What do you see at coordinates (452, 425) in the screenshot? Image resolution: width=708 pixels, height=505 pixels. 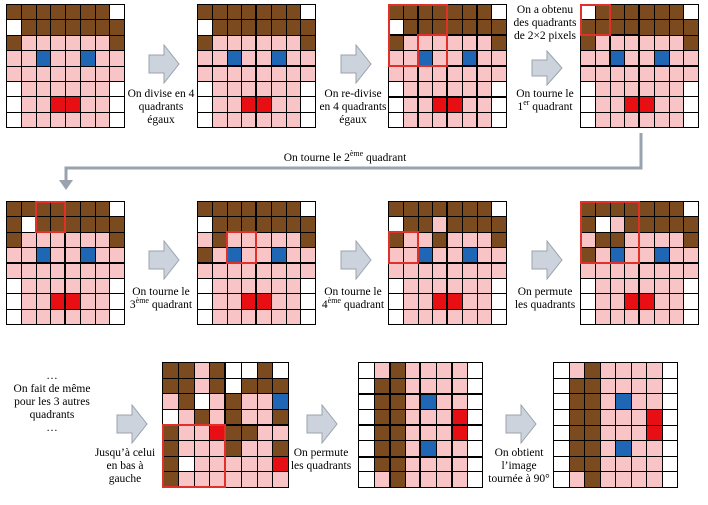 I see `quadrant-line-v` at bounding box center [452, 425].